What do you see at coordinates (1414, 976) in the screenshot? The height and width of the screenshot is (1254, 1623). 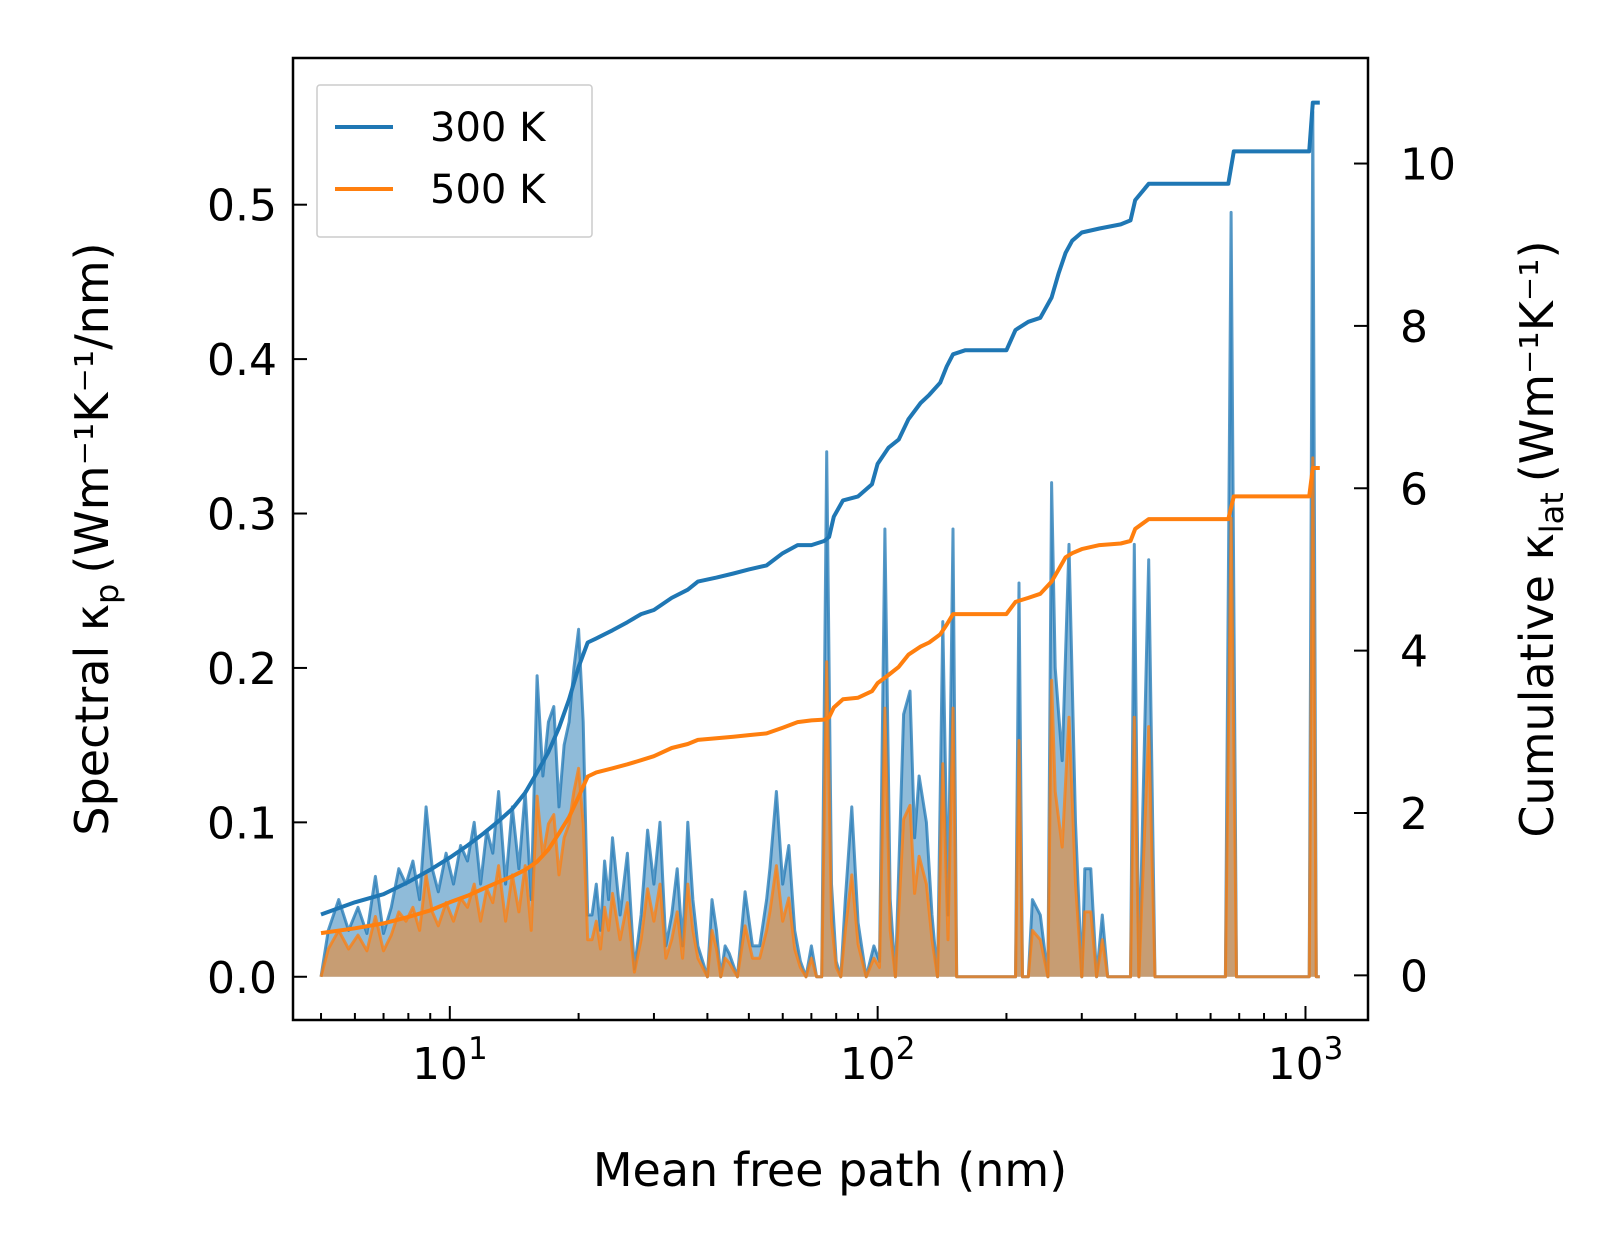 I see `y-right-tick-label: 0` at bounding box center [1414, 976].